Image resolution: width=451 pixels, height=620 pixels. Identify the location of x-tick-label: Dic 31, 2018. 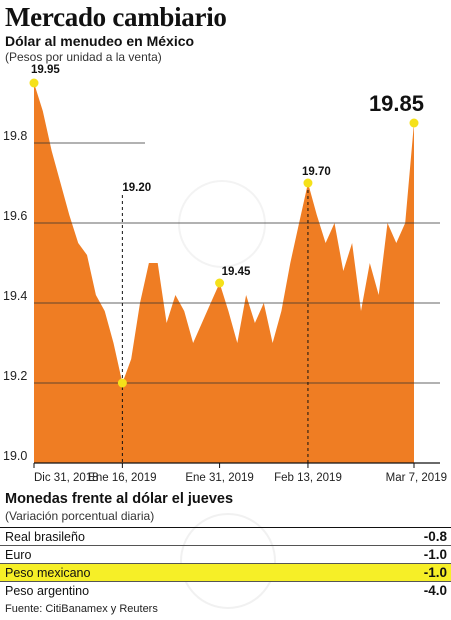
(66, 478).